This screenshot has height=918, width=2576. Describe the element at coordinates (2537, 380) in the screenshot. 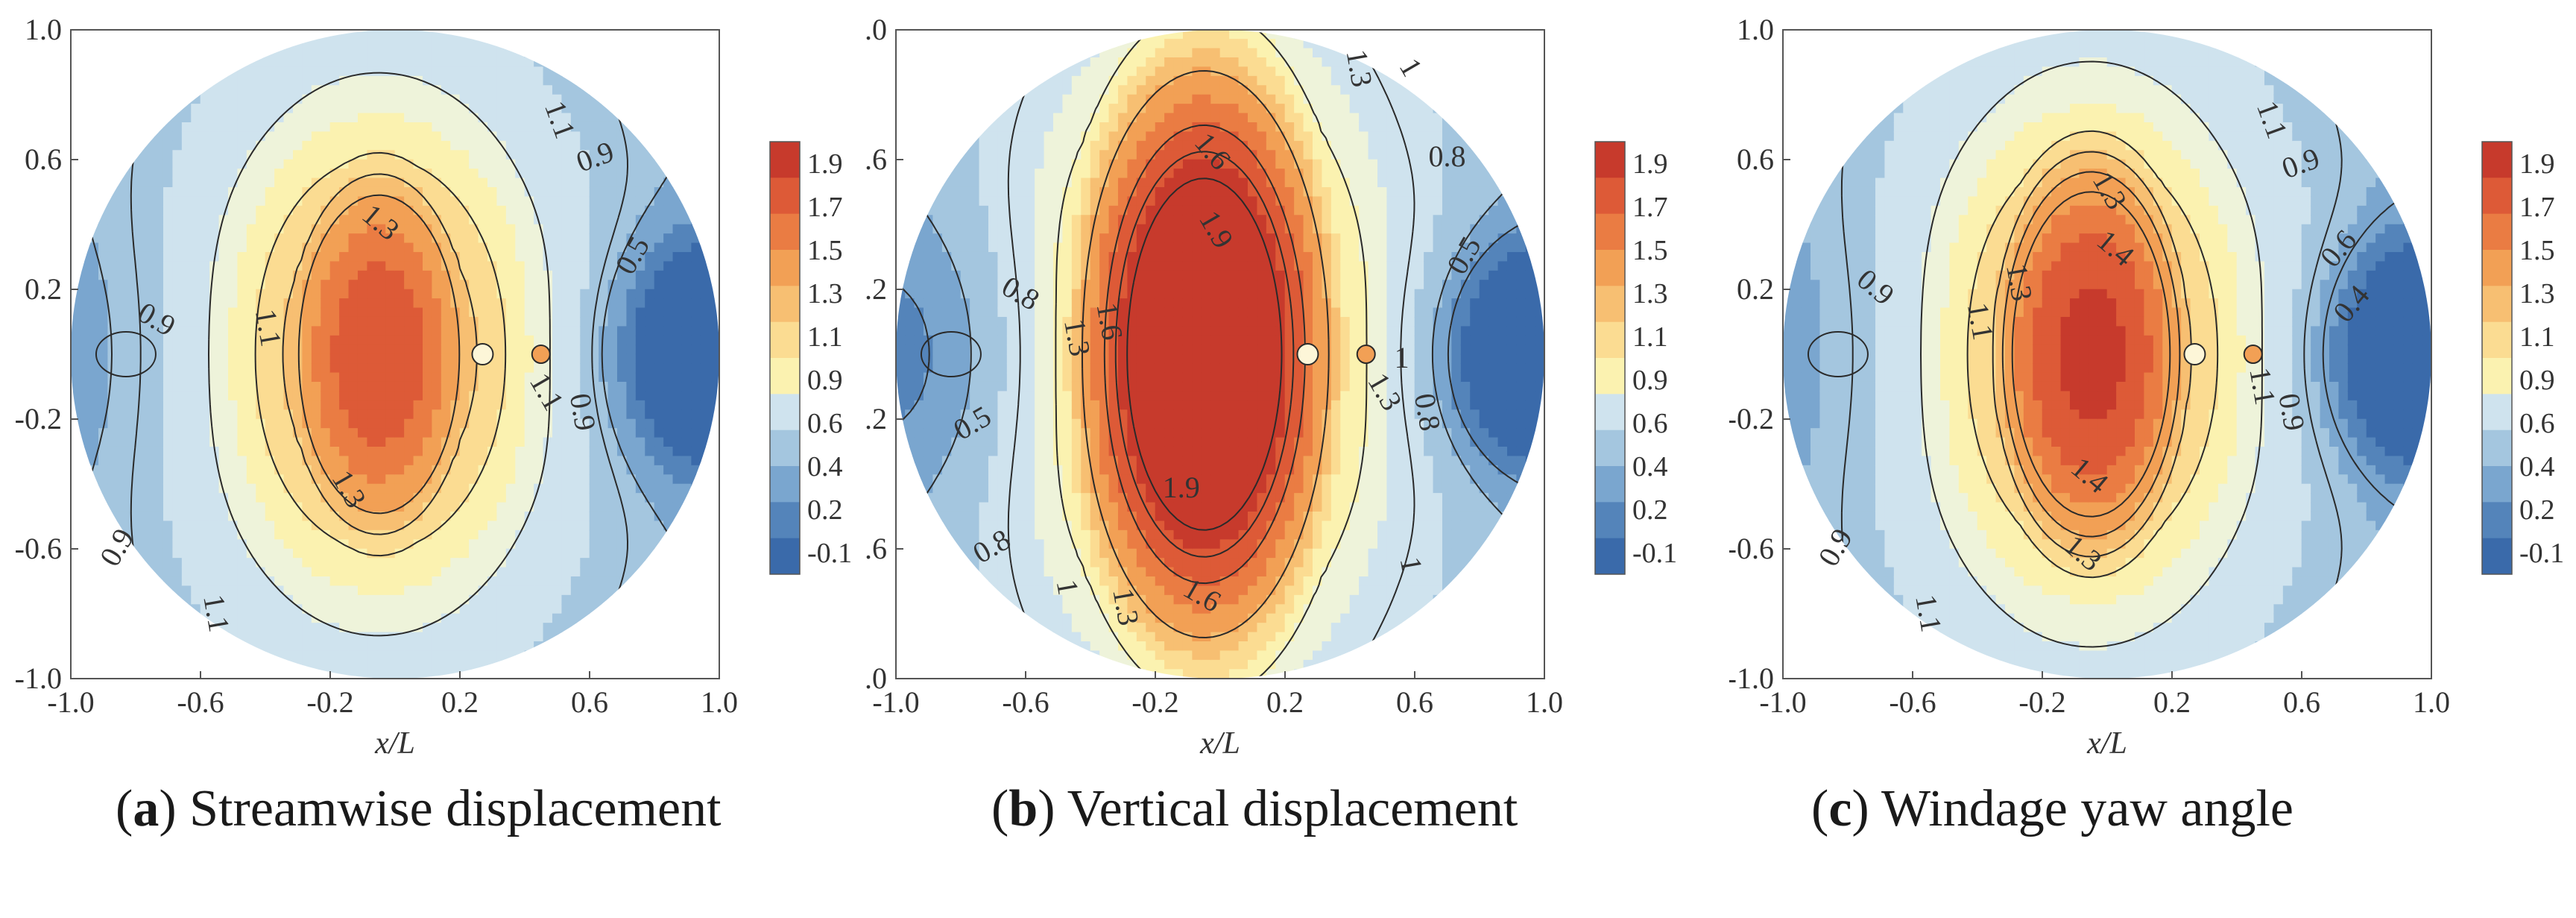

I see `colorbar-tick-label-c-5: 0.9` at that location.